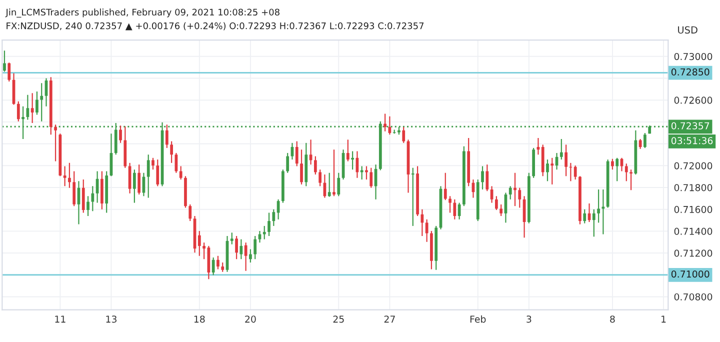  Describe the element at coordinates (111, 319) in the screenshot. I see `x-tick-label: 13` at that location.